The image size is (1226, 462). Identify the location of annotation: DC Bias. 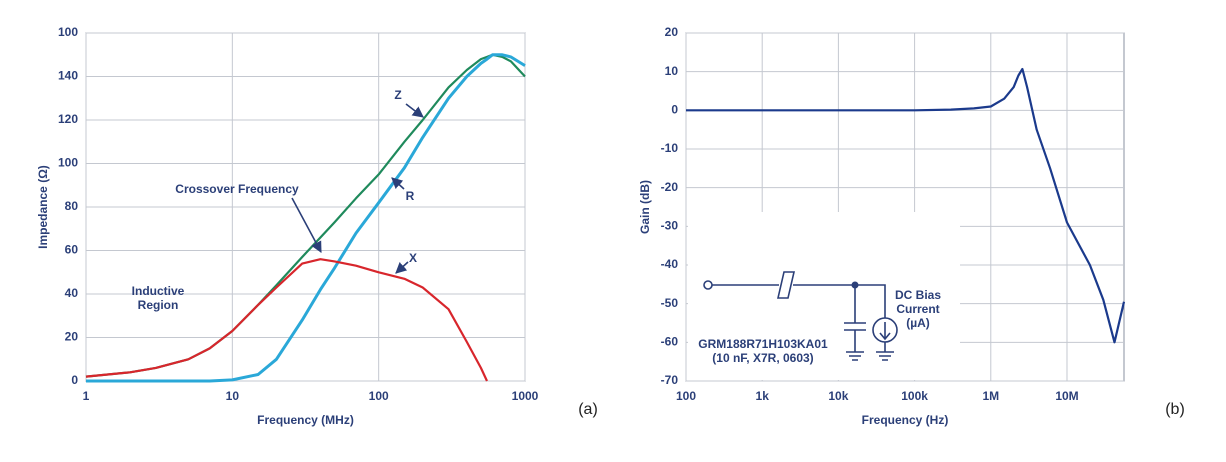
(918, 295).